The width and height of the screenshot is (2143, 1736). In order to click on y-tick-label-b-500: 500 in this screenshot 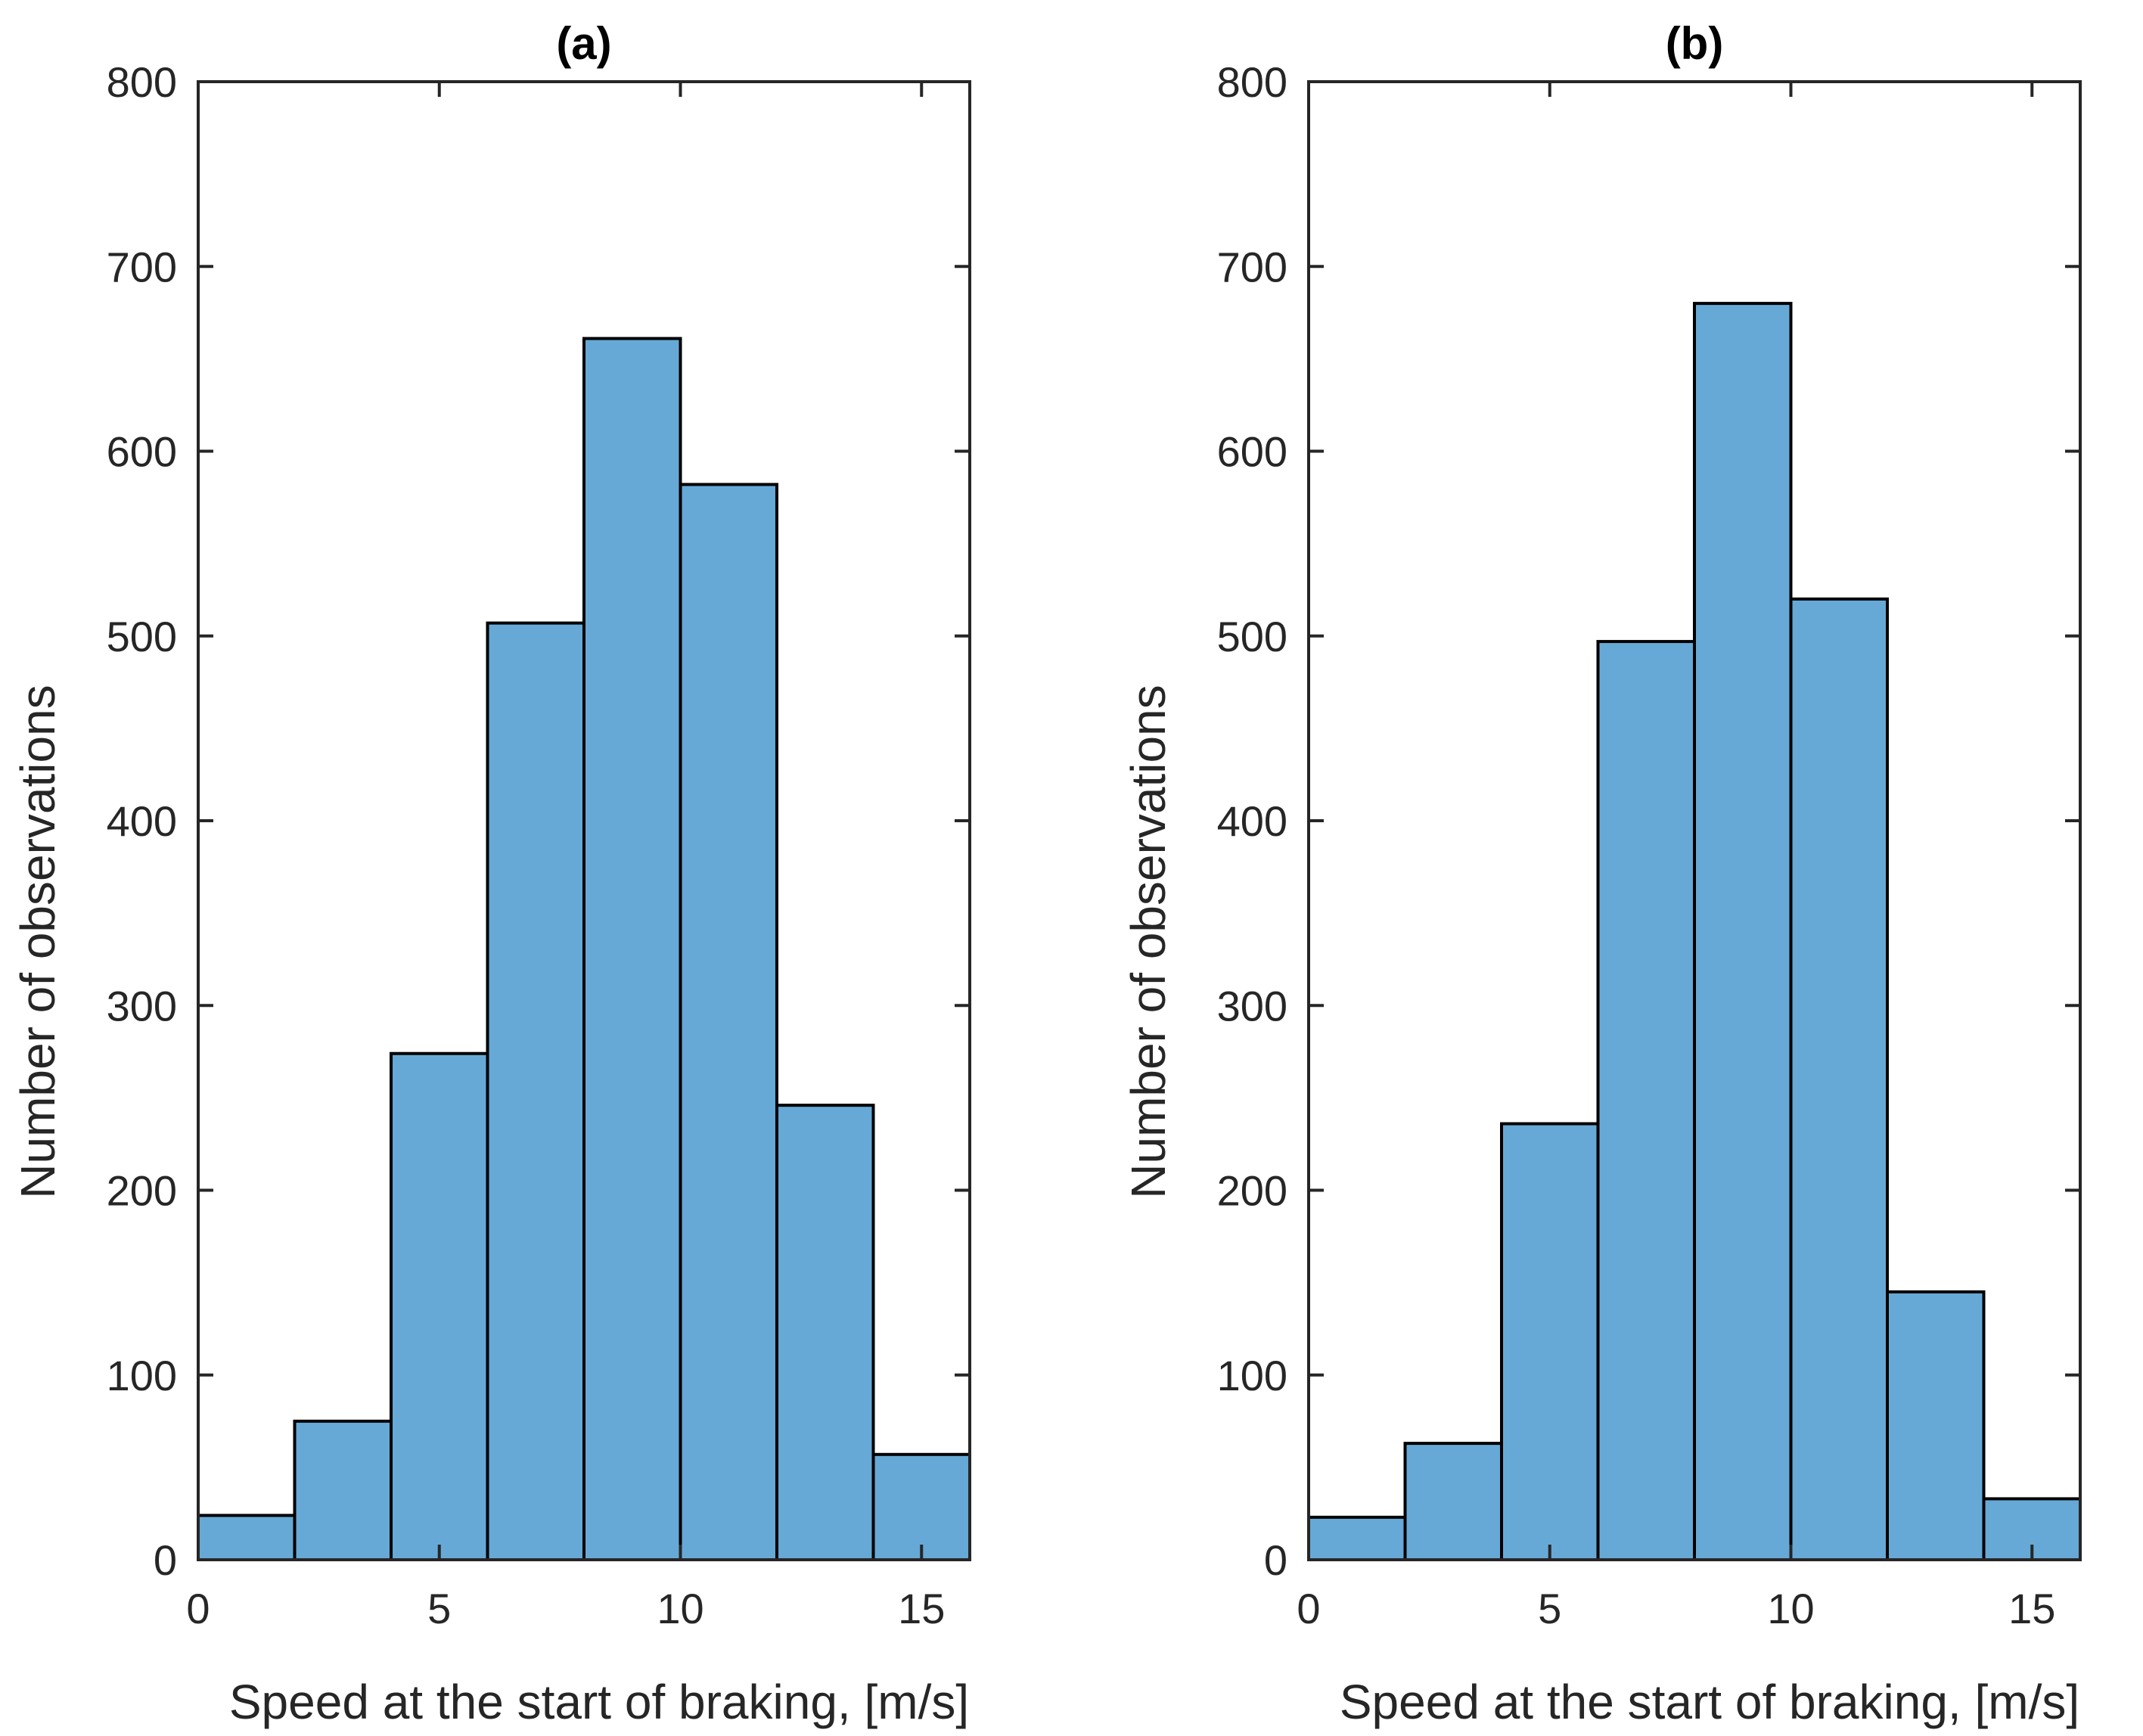, I will do `click(1252, 636)`.